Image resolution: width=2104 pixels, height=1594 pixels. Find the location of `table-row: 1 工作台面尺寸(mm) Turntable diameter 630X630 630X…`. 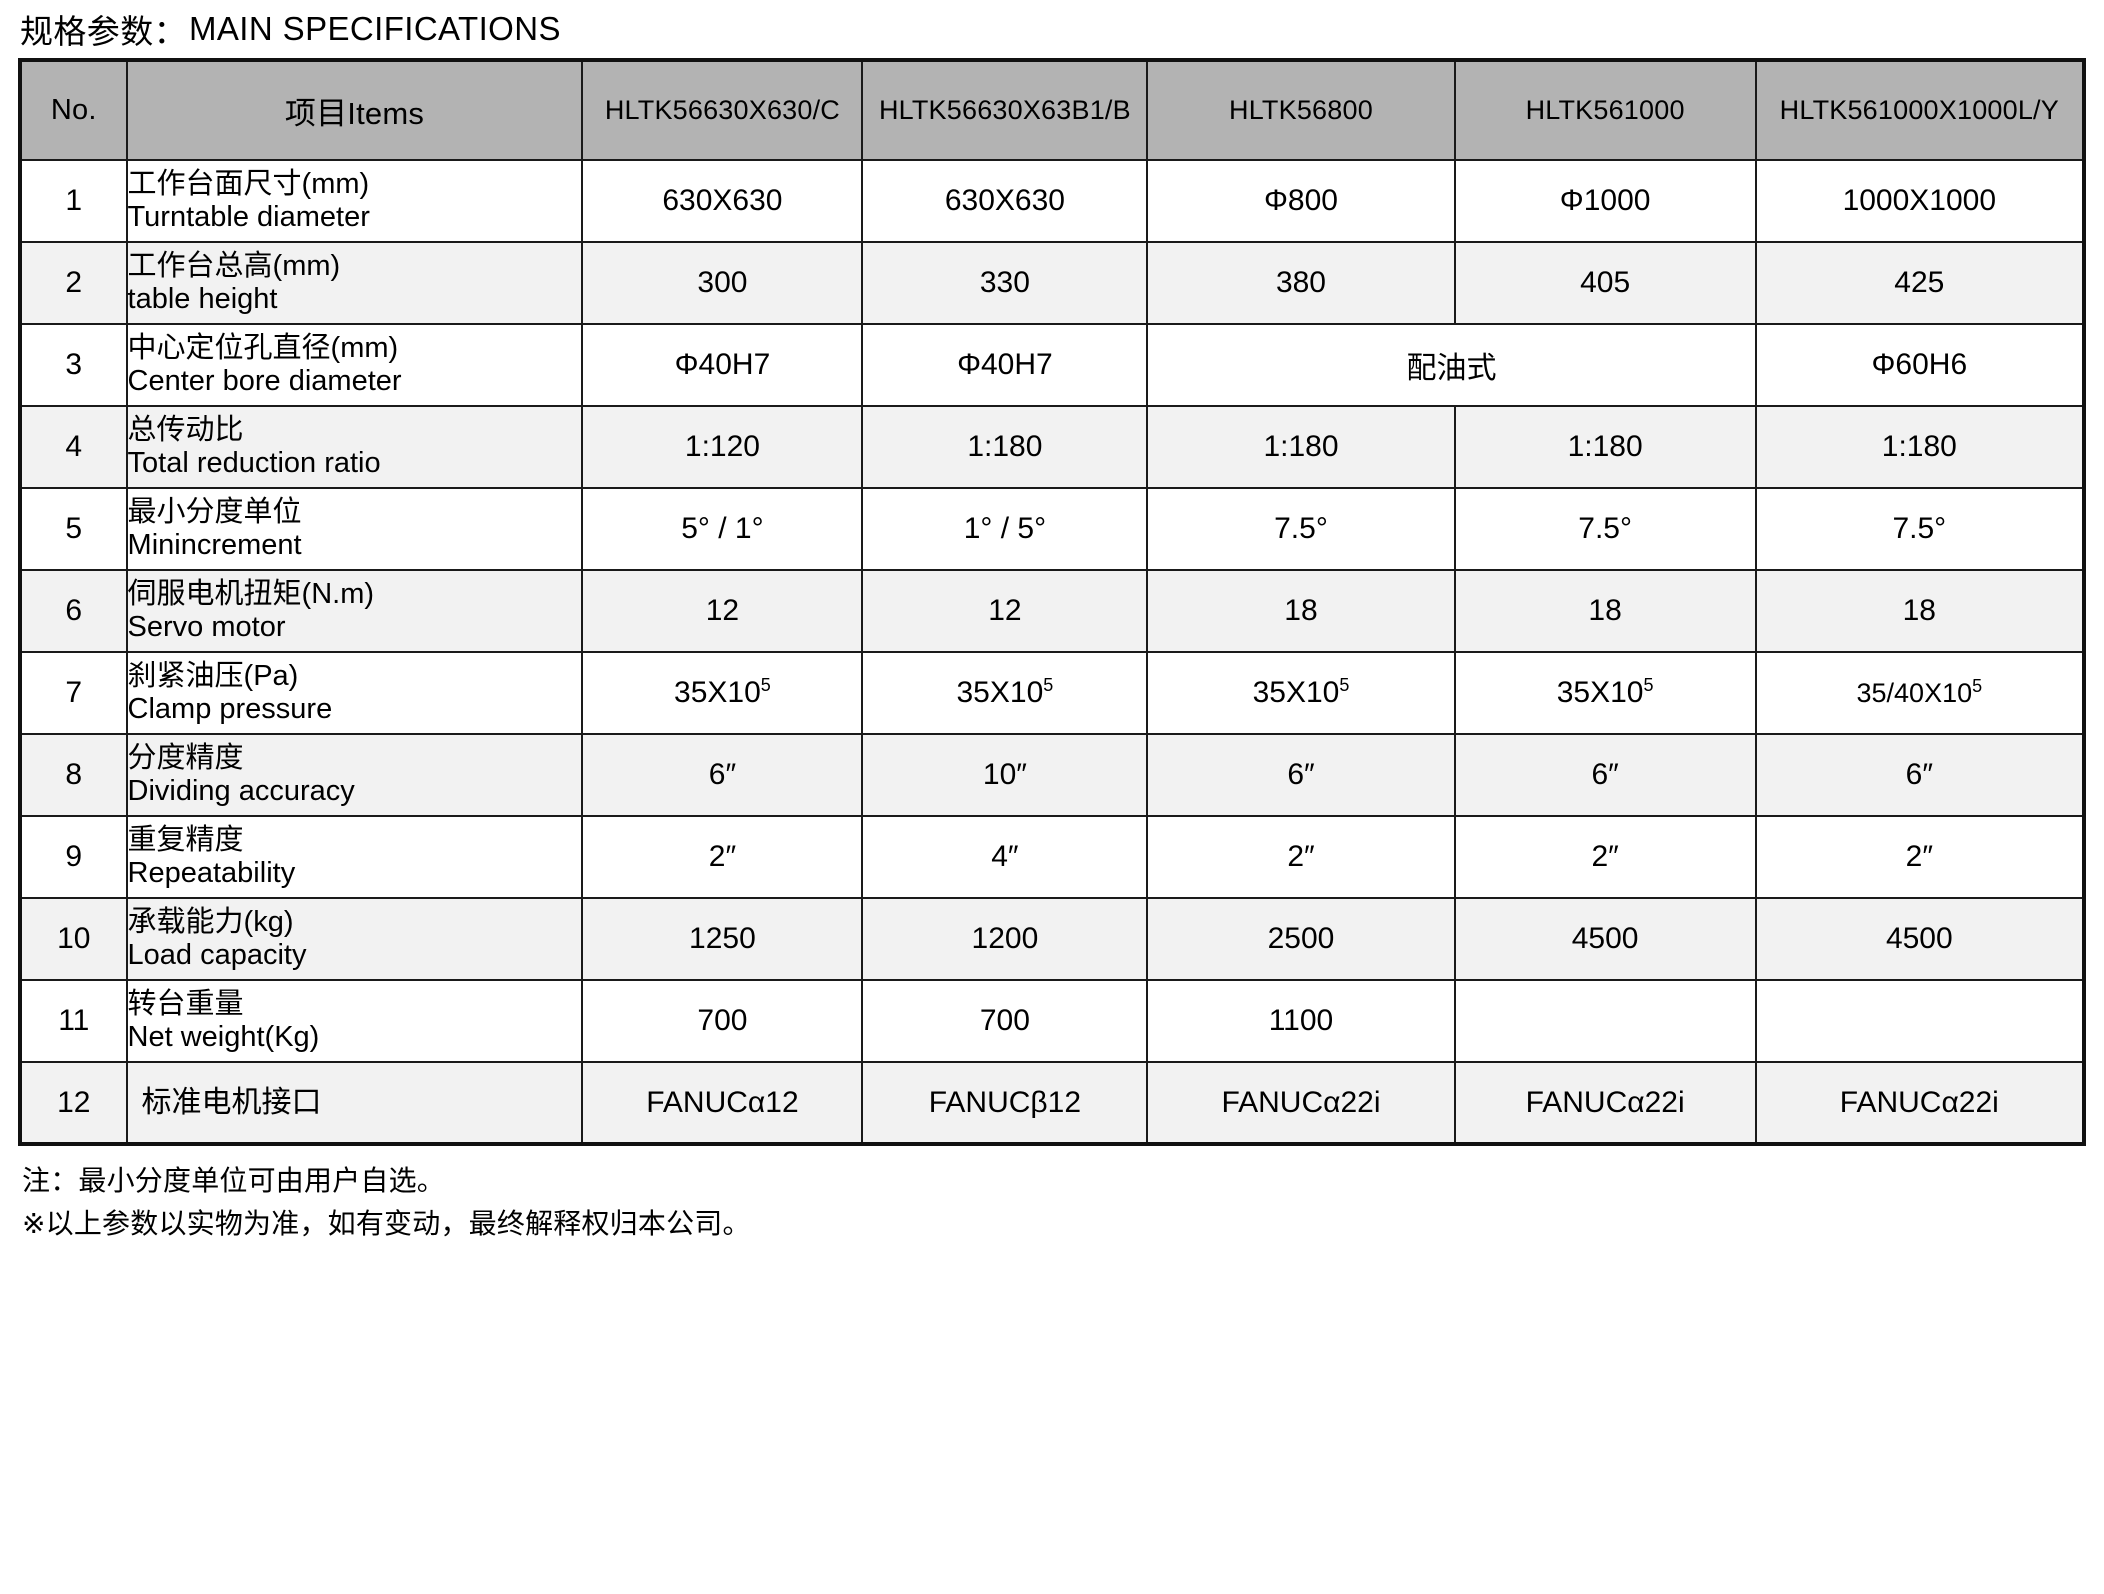

table-row: 1 工作台面尺寸(mm) Turntable diameter 630X630 630X… is located at coordinates (1052, 201).